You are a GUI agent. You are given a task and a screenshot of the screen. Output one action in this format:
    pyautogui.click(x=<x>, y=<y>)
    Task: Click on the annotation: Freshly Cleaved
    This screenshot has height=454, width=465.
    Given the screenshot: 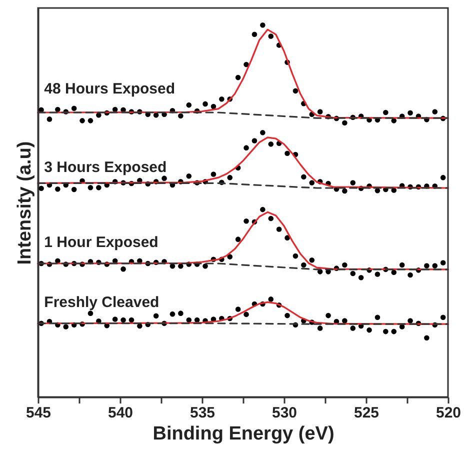 What is the action you would take?
    pyautogui.click(x=102, y=302)
    